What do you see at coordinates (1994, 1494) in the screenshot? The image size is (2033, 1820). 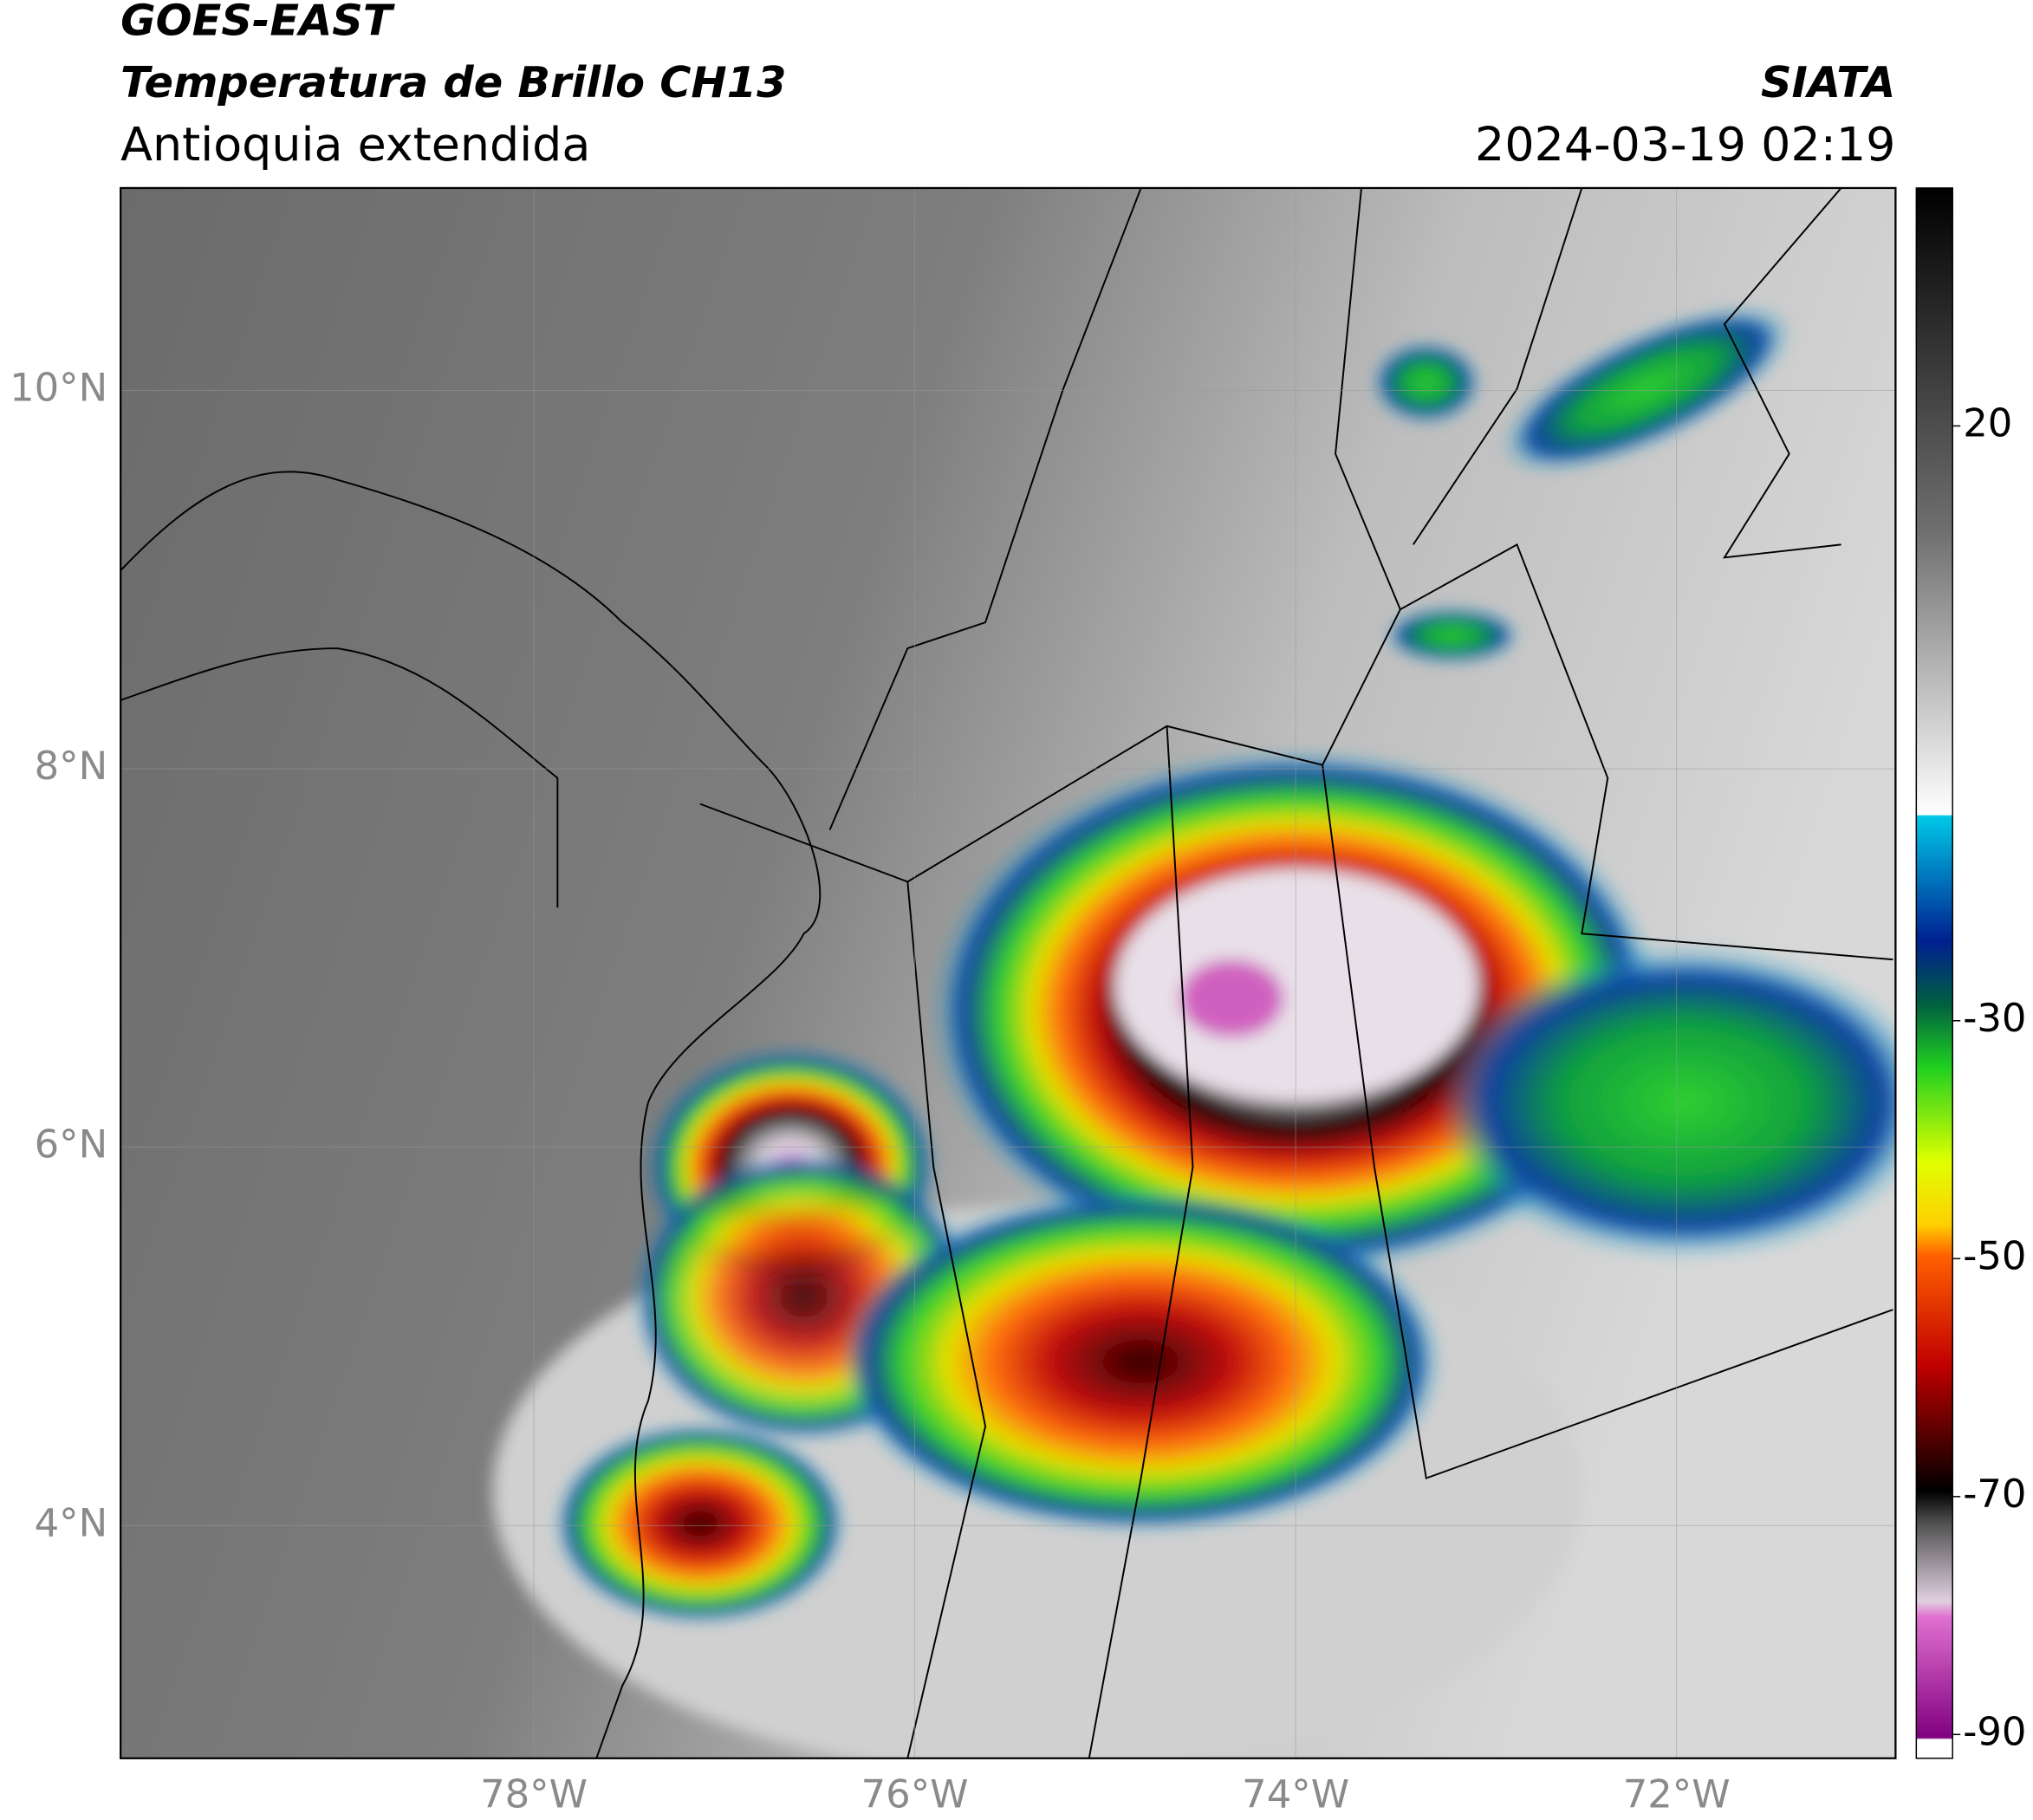 I see `colorbar-tick-label: -70` at bounding box center [1994, 1494].